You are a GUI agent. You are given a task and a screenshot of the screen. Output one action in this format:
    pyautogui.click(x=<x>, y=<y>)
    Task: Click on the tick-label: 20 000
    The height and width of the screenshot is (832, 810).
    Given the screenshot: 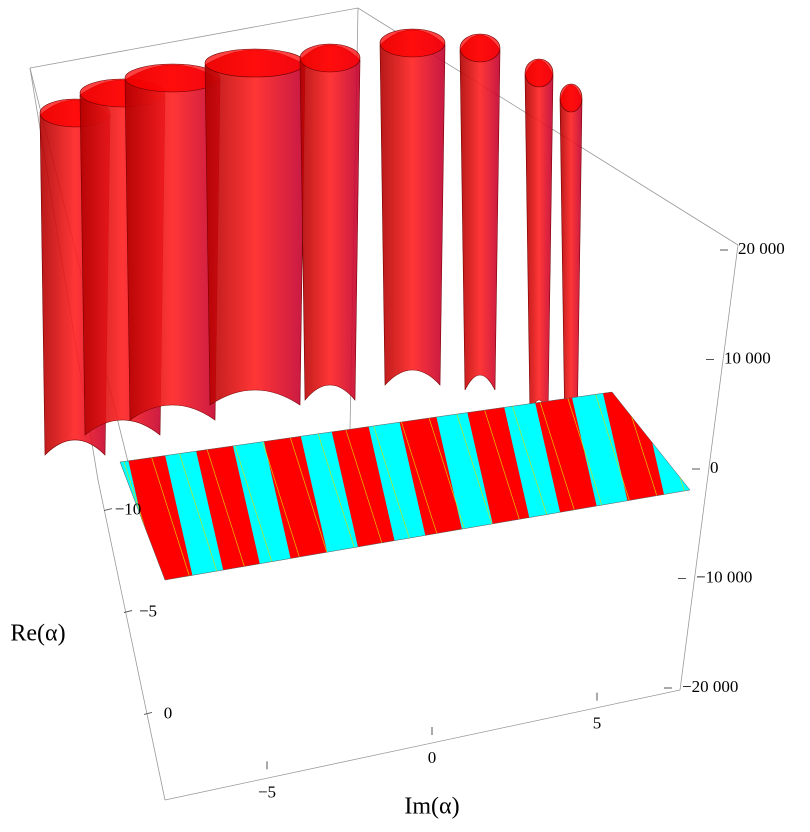 What is the action you would take?
    pyautogui.click(x=761, y=248)
    